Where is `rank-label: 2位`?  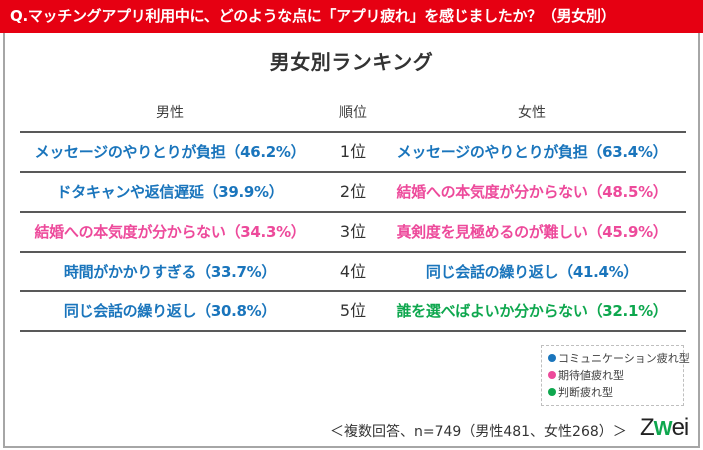
rank-label: 2位 is located at coordinates (353, 191).